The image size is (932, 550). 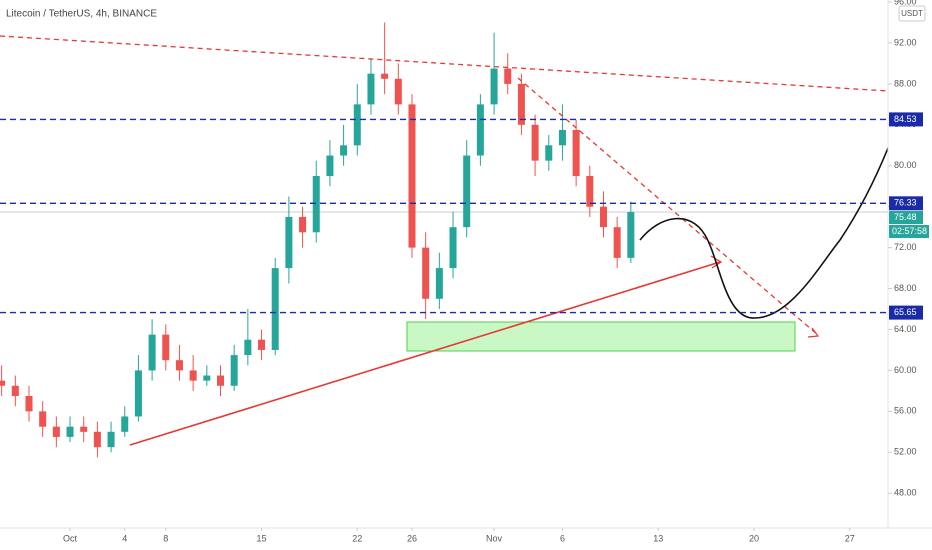 I want to click on x-tick-label: 26, so click(x=412, y=538).